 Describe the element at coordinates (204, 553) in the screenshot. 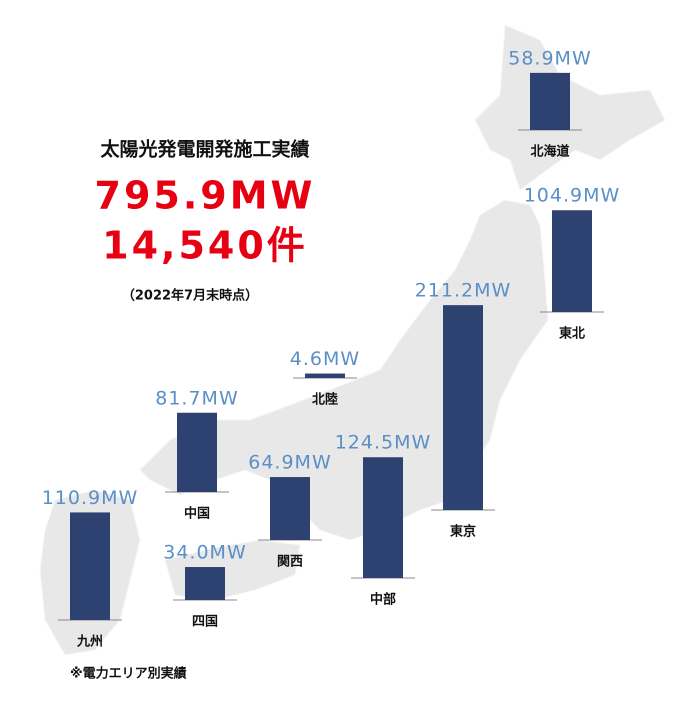

I see `value-label: 34.0MW` at that location.